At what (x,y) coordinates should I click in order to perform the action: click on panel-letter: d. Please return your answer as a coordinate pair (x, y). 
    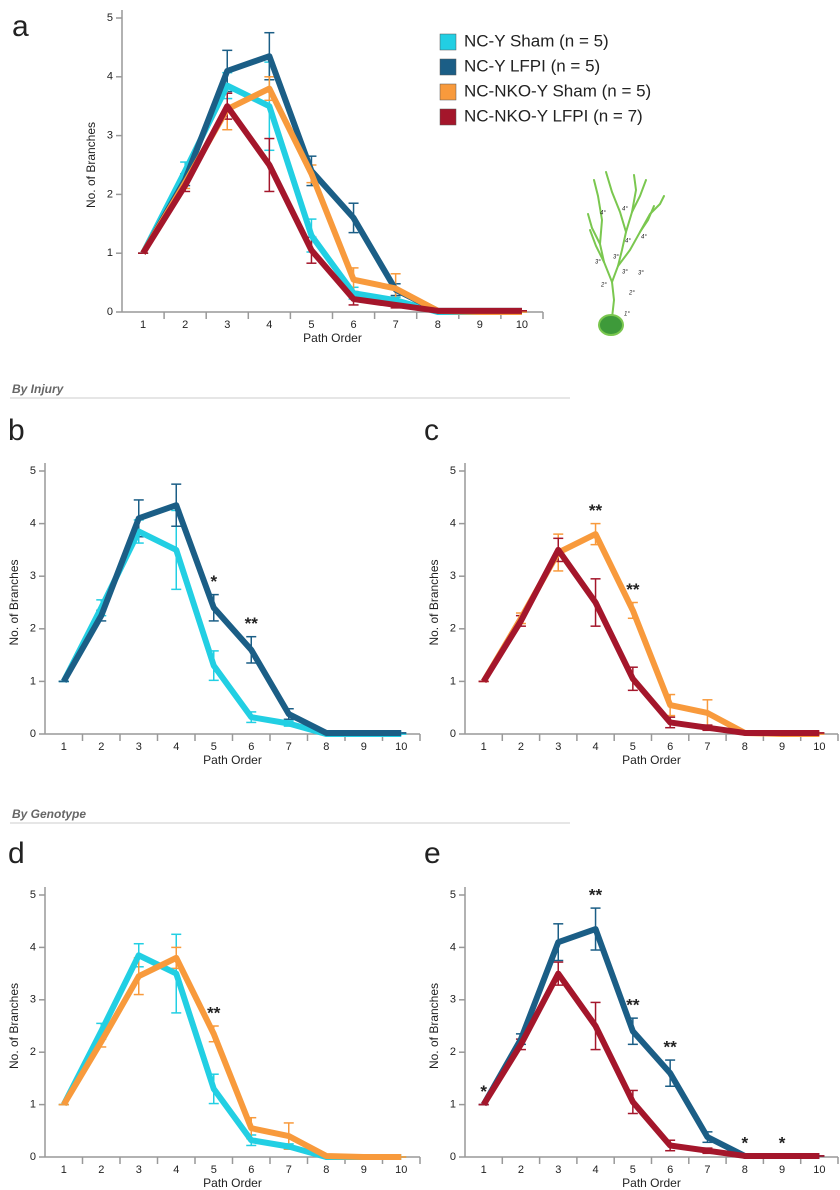
    Looking at the image, I should click on (16, 853).